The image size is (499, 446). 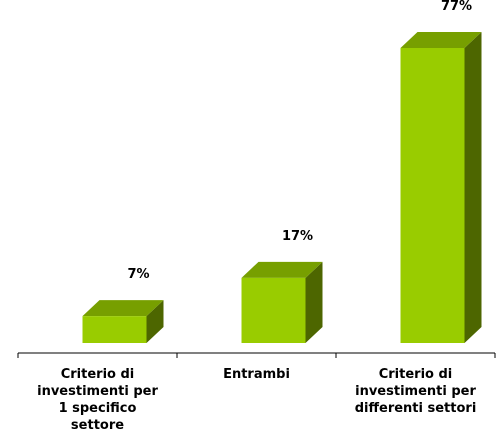 What do you see at coordinates (256, 374) in the screenshot?
I see `category-label: Entrambi` at bounding box center [256, 374].